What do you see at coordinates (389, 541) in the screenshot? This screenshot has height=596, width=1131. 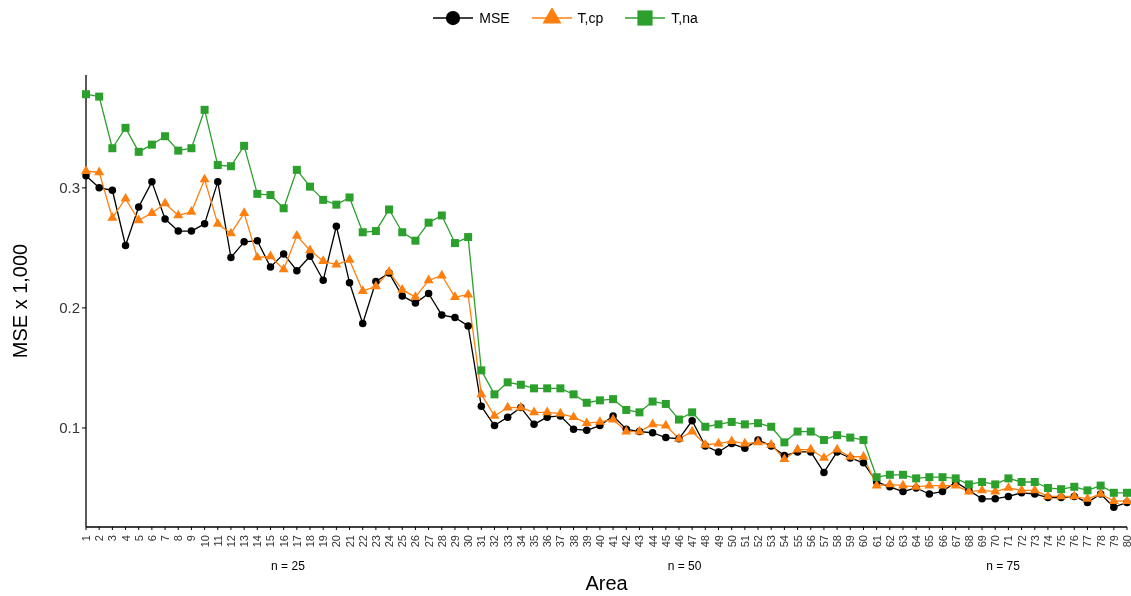 I see `x-tick-label: 24` at bounding box center [389, 541].